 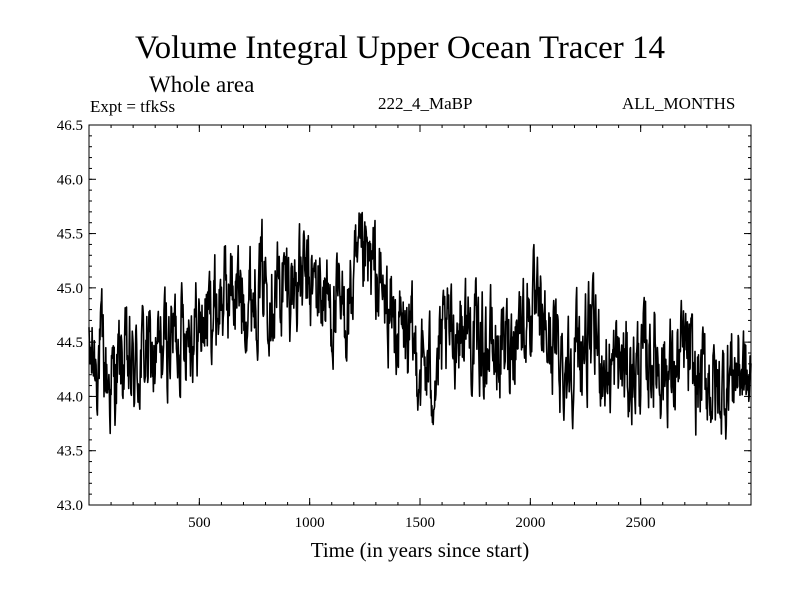 I want to click on x-tick-label: 2500, so click(x=641, y=523).